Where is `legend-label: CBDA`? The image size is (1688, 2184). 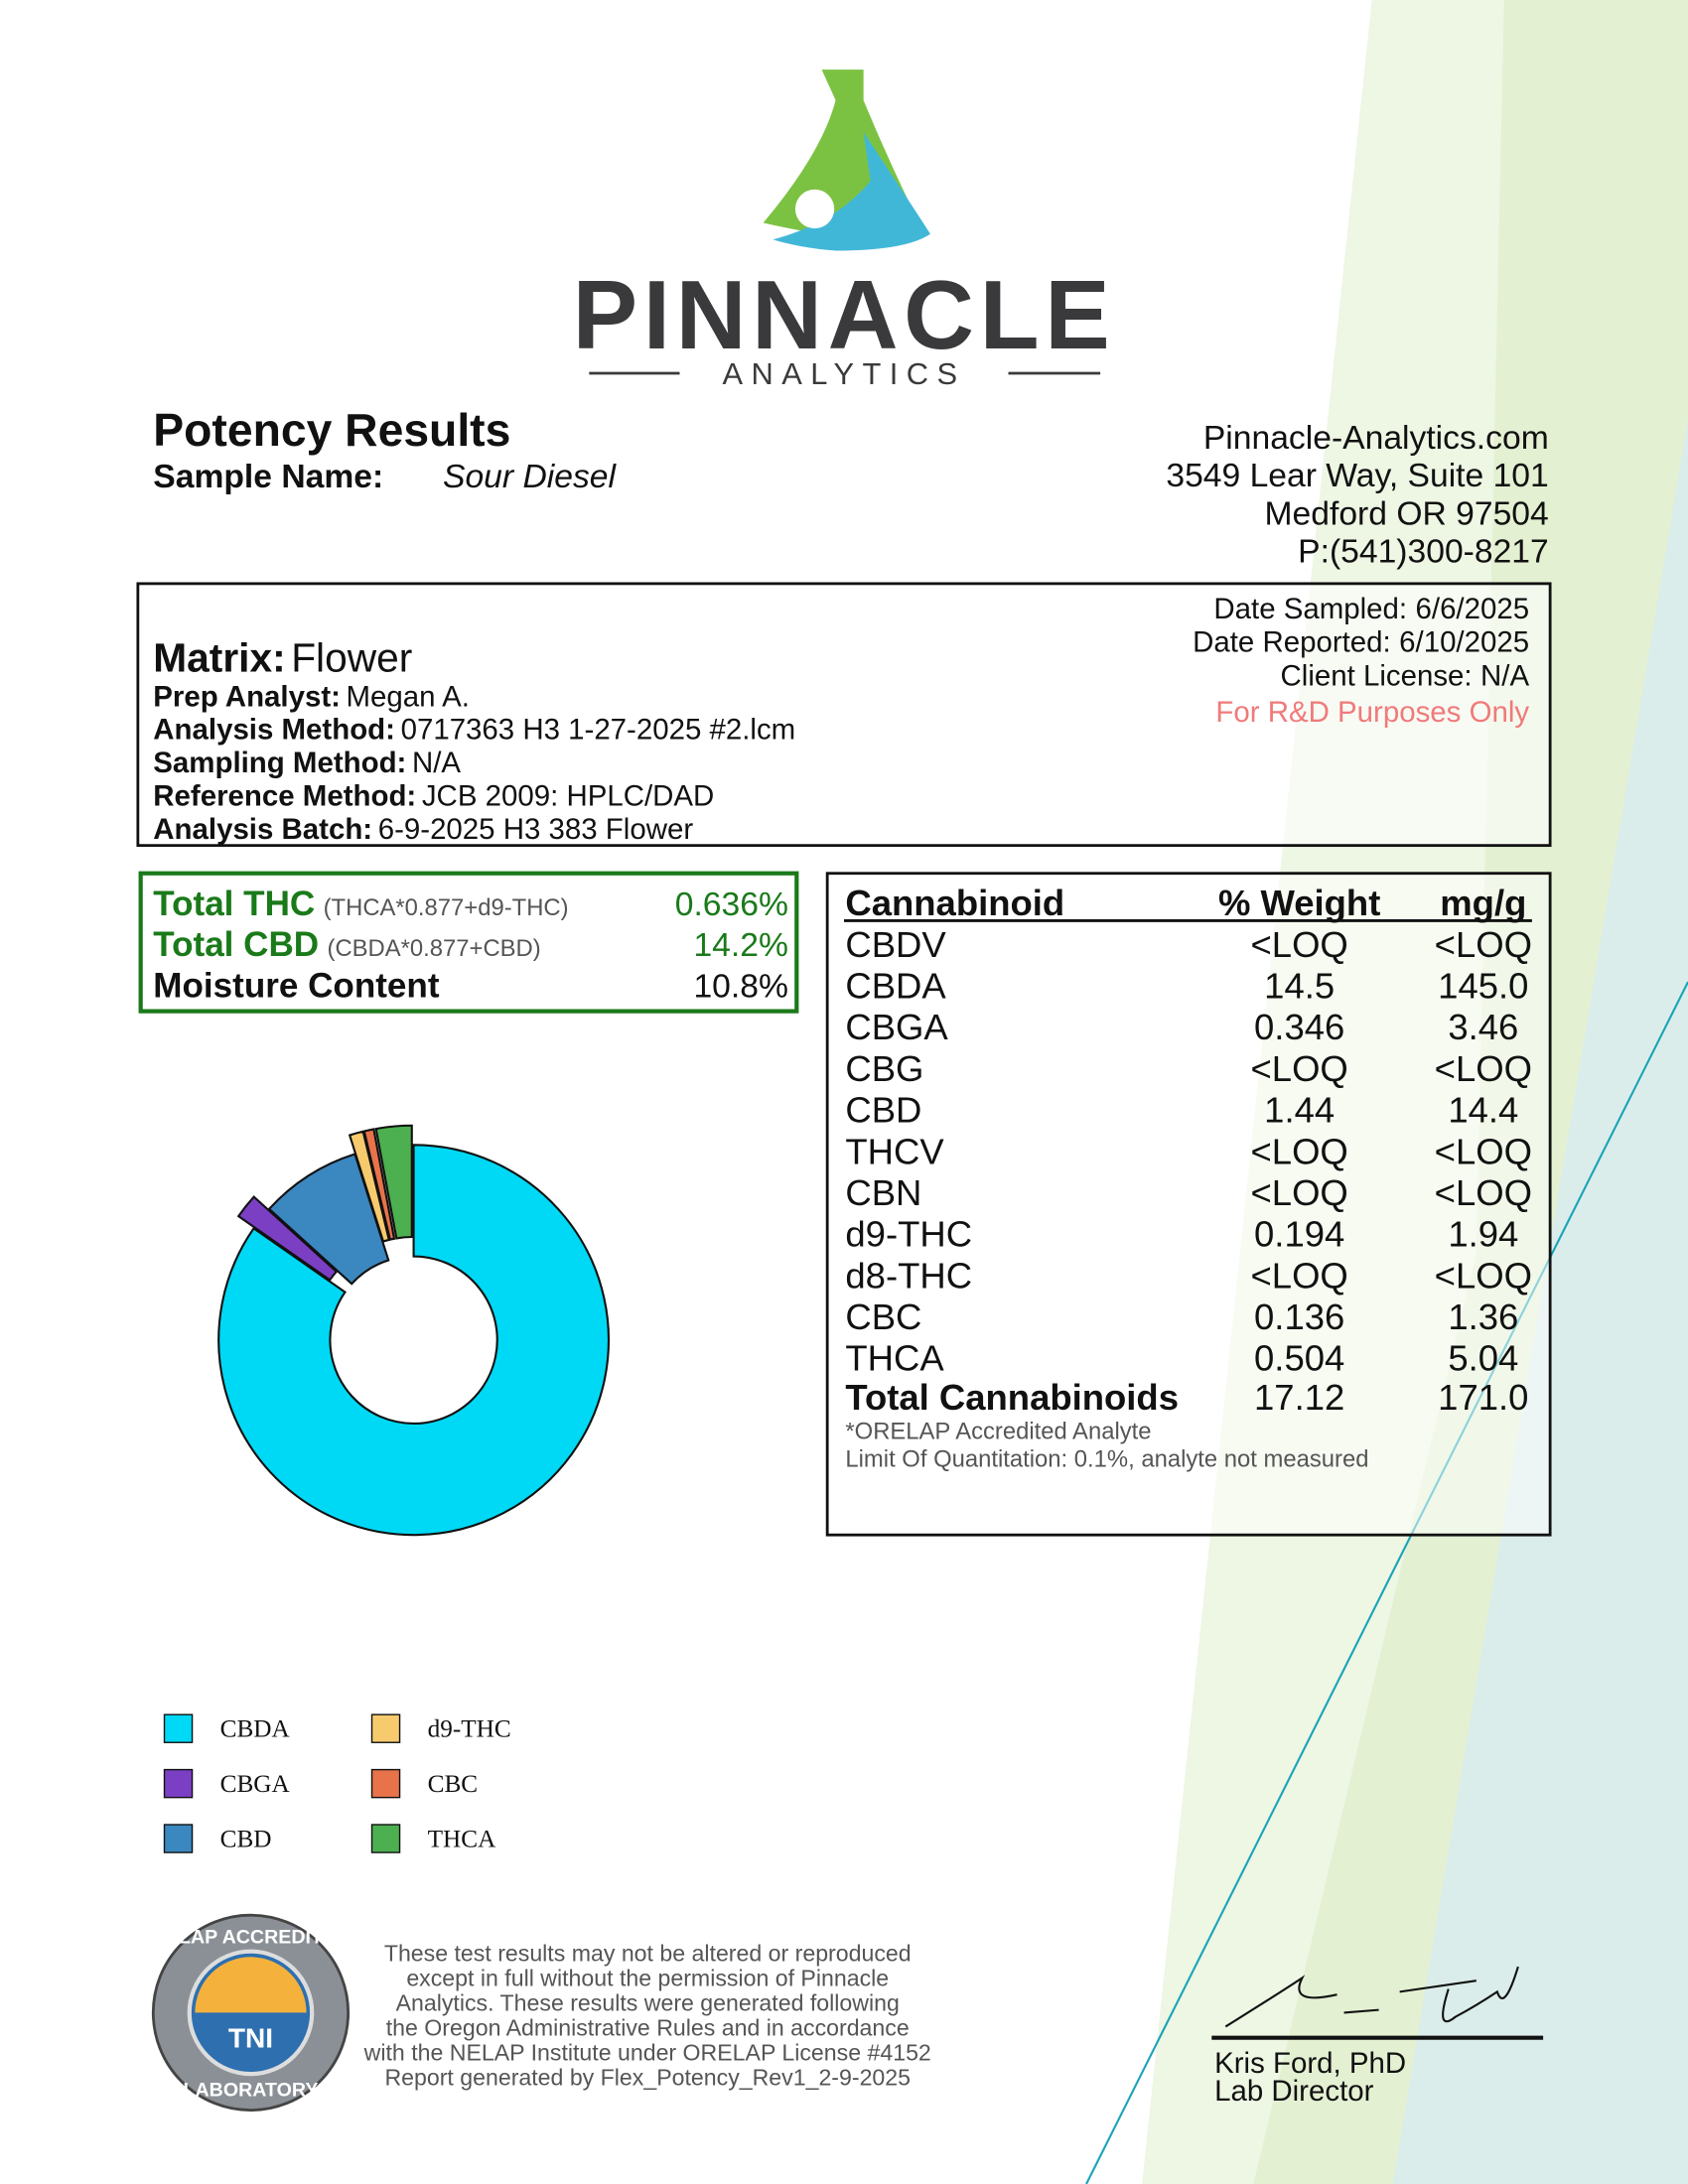 legend-label: CBDA is located at coordinates (255, 1729).